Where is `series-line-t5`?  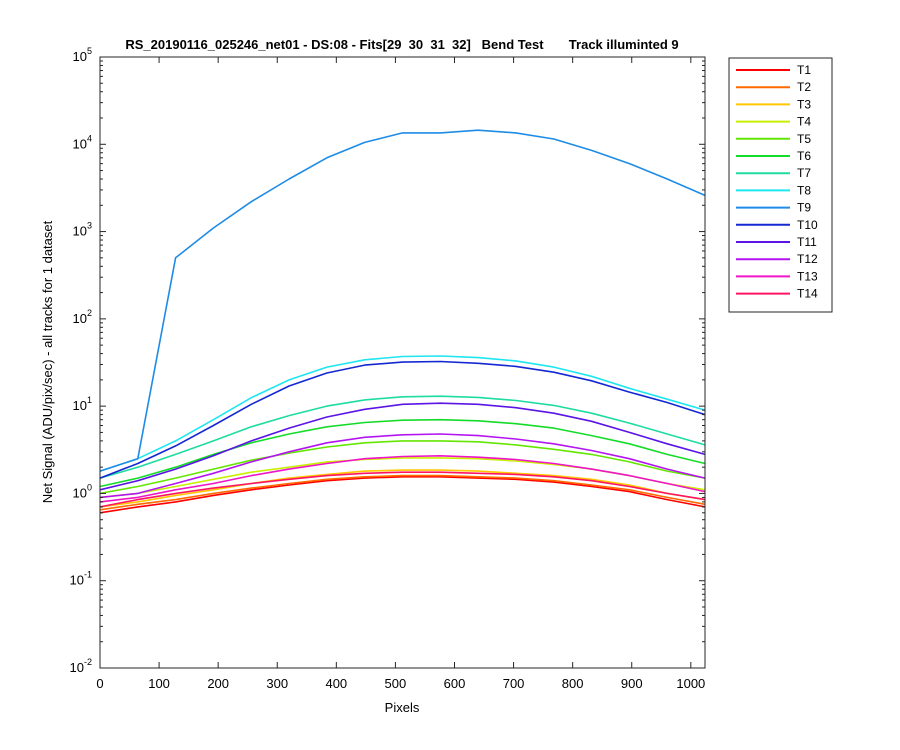 series-line-t5 is located at coordinates (402, 467).